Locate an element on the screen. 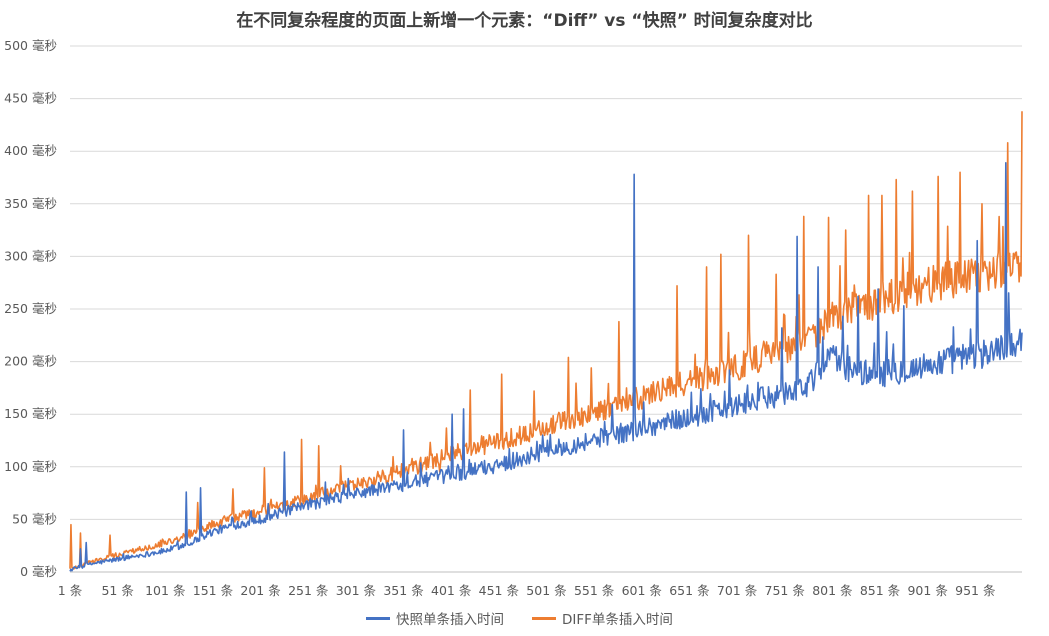 The height and width of the screenshot is (636, 1049). x-tick-label: 751 条 is located at coordinates (785, 590).